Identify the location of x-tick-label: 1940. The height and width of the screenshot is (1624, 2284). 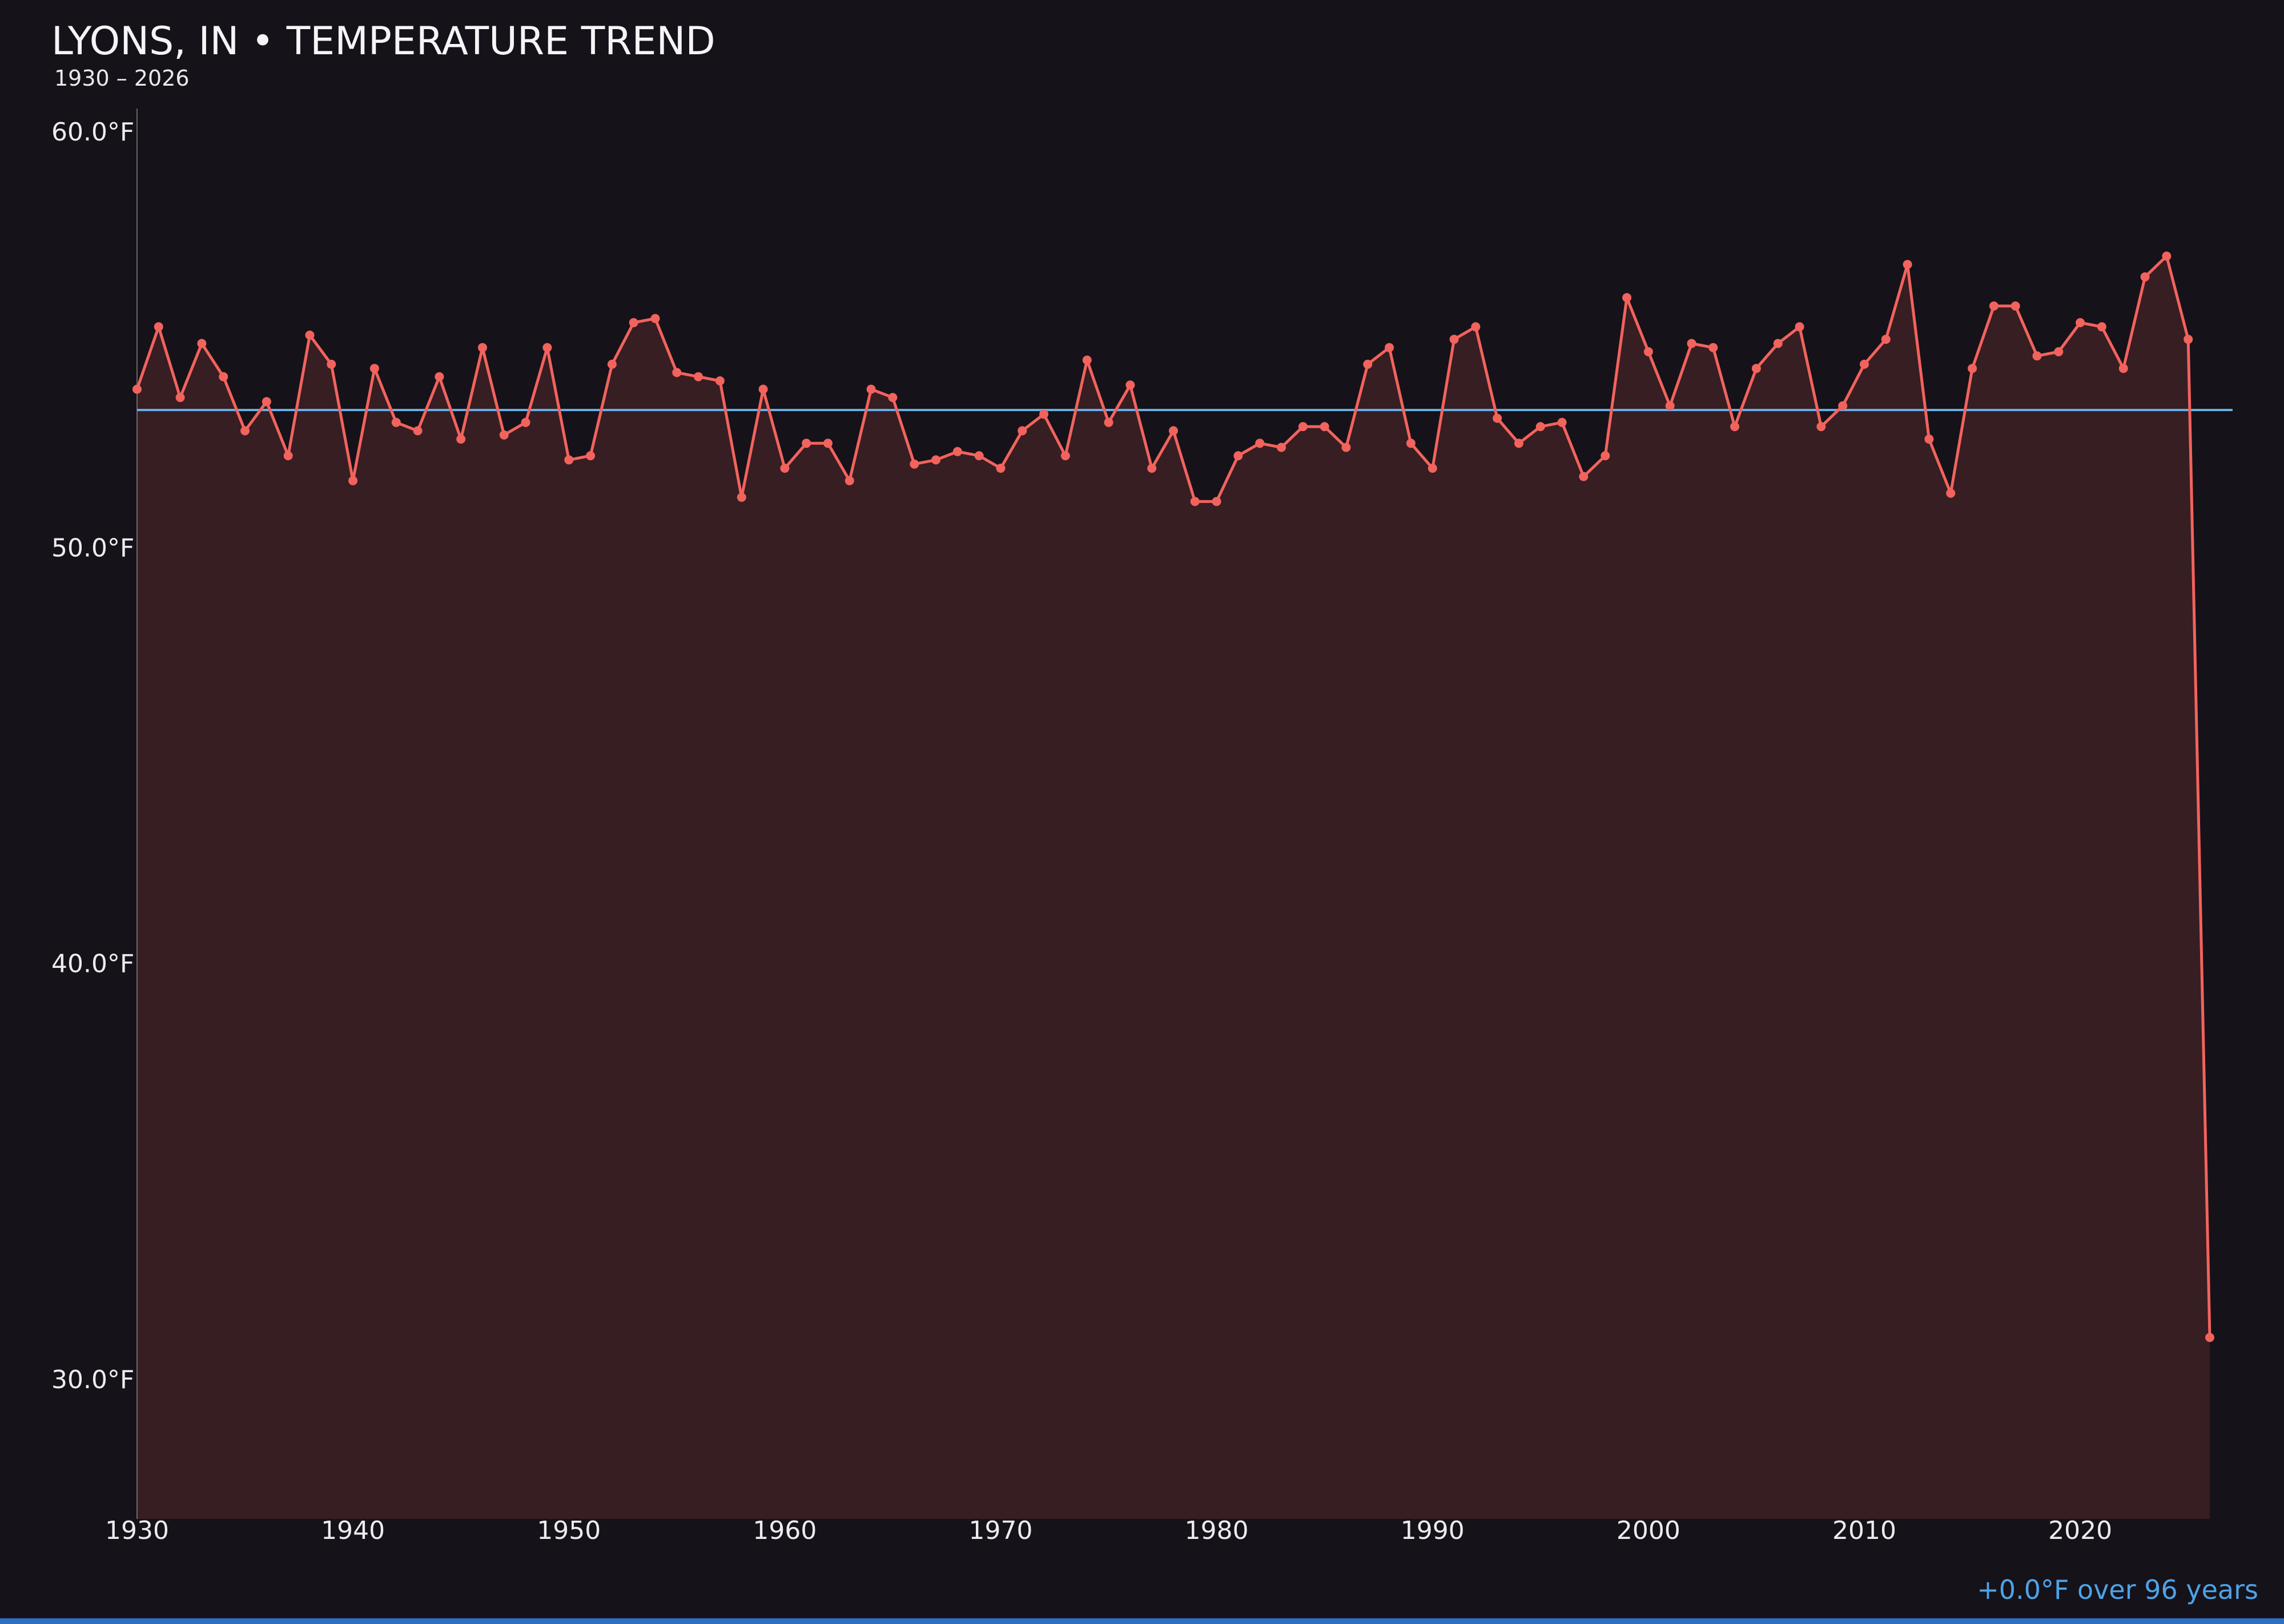
(353, 1530).